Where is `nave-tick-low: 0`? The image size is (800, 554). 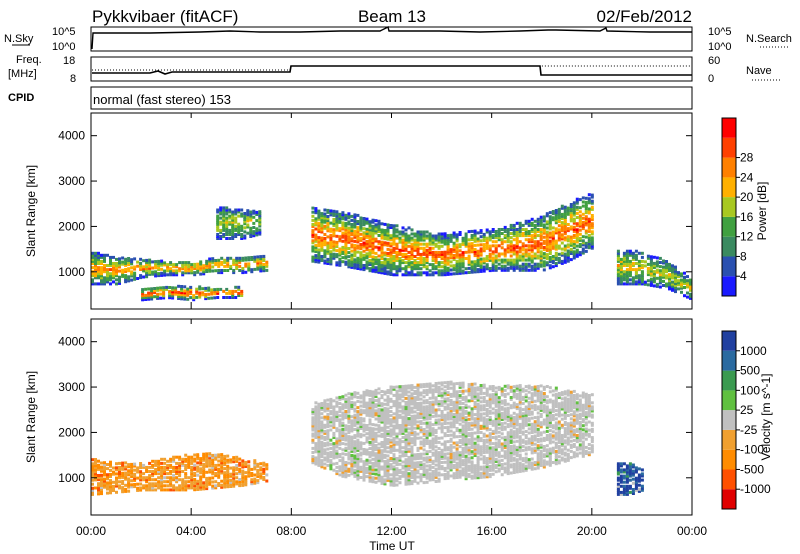
nave-tick-low: 0 is located at coordinates (711, 79).